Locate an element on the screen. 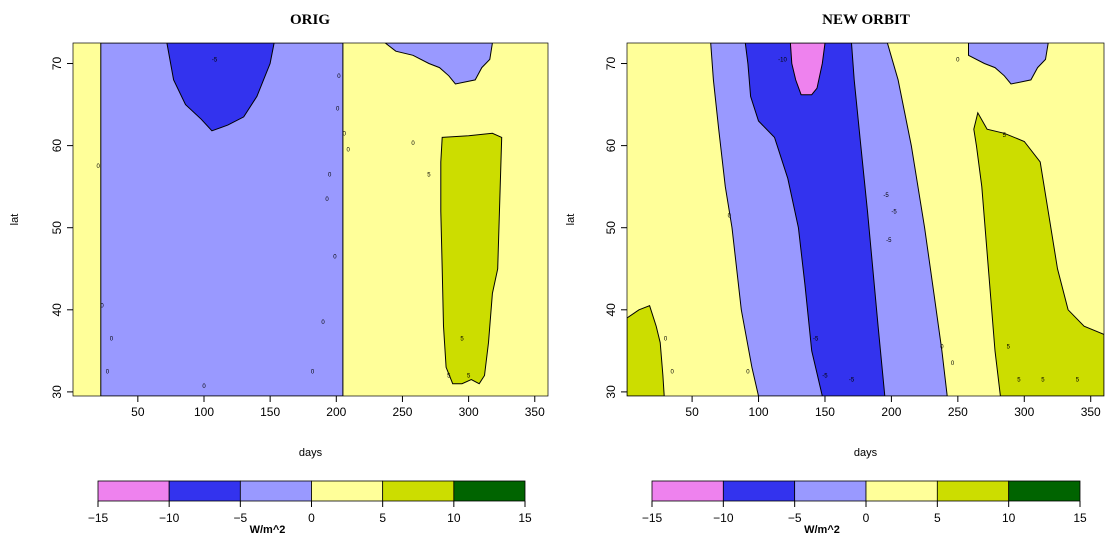  legend-tick-label: 0 is located at coordinates (311, 518).